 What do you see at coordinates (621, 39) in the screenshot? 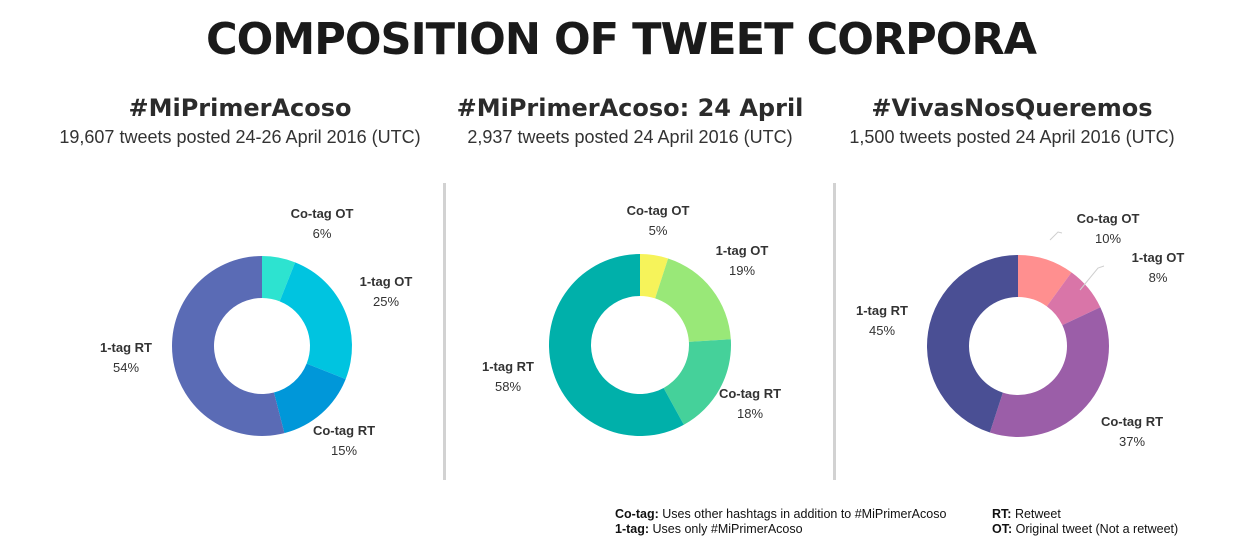
I see `main-title: COMPOSITION OF TWEET CORPORA` at bounding box center [621, 39].